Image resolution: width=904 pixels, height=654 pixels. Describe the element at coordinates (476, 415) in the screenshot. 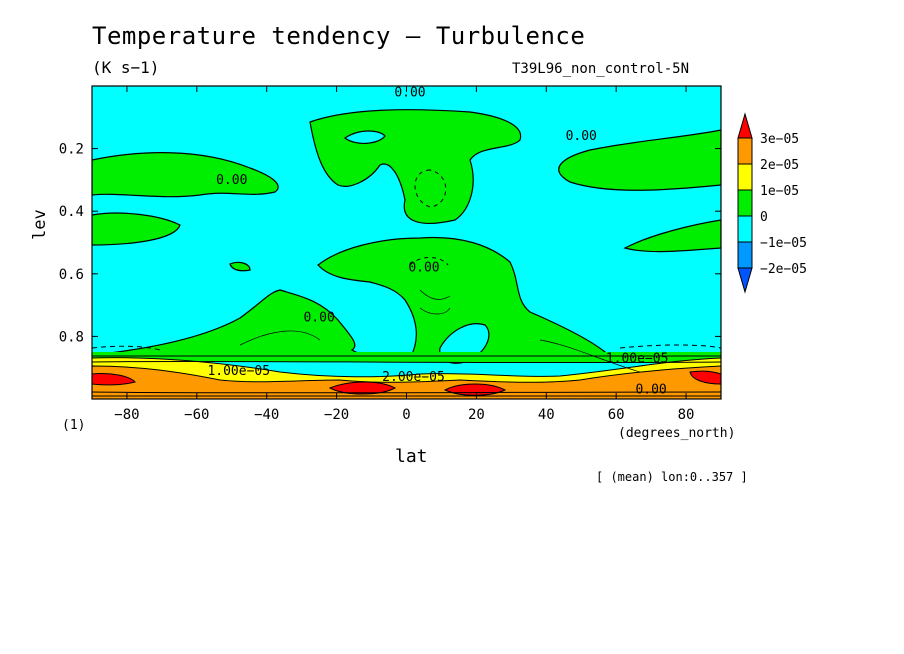

I see `x-tick-label: 20` at that location.